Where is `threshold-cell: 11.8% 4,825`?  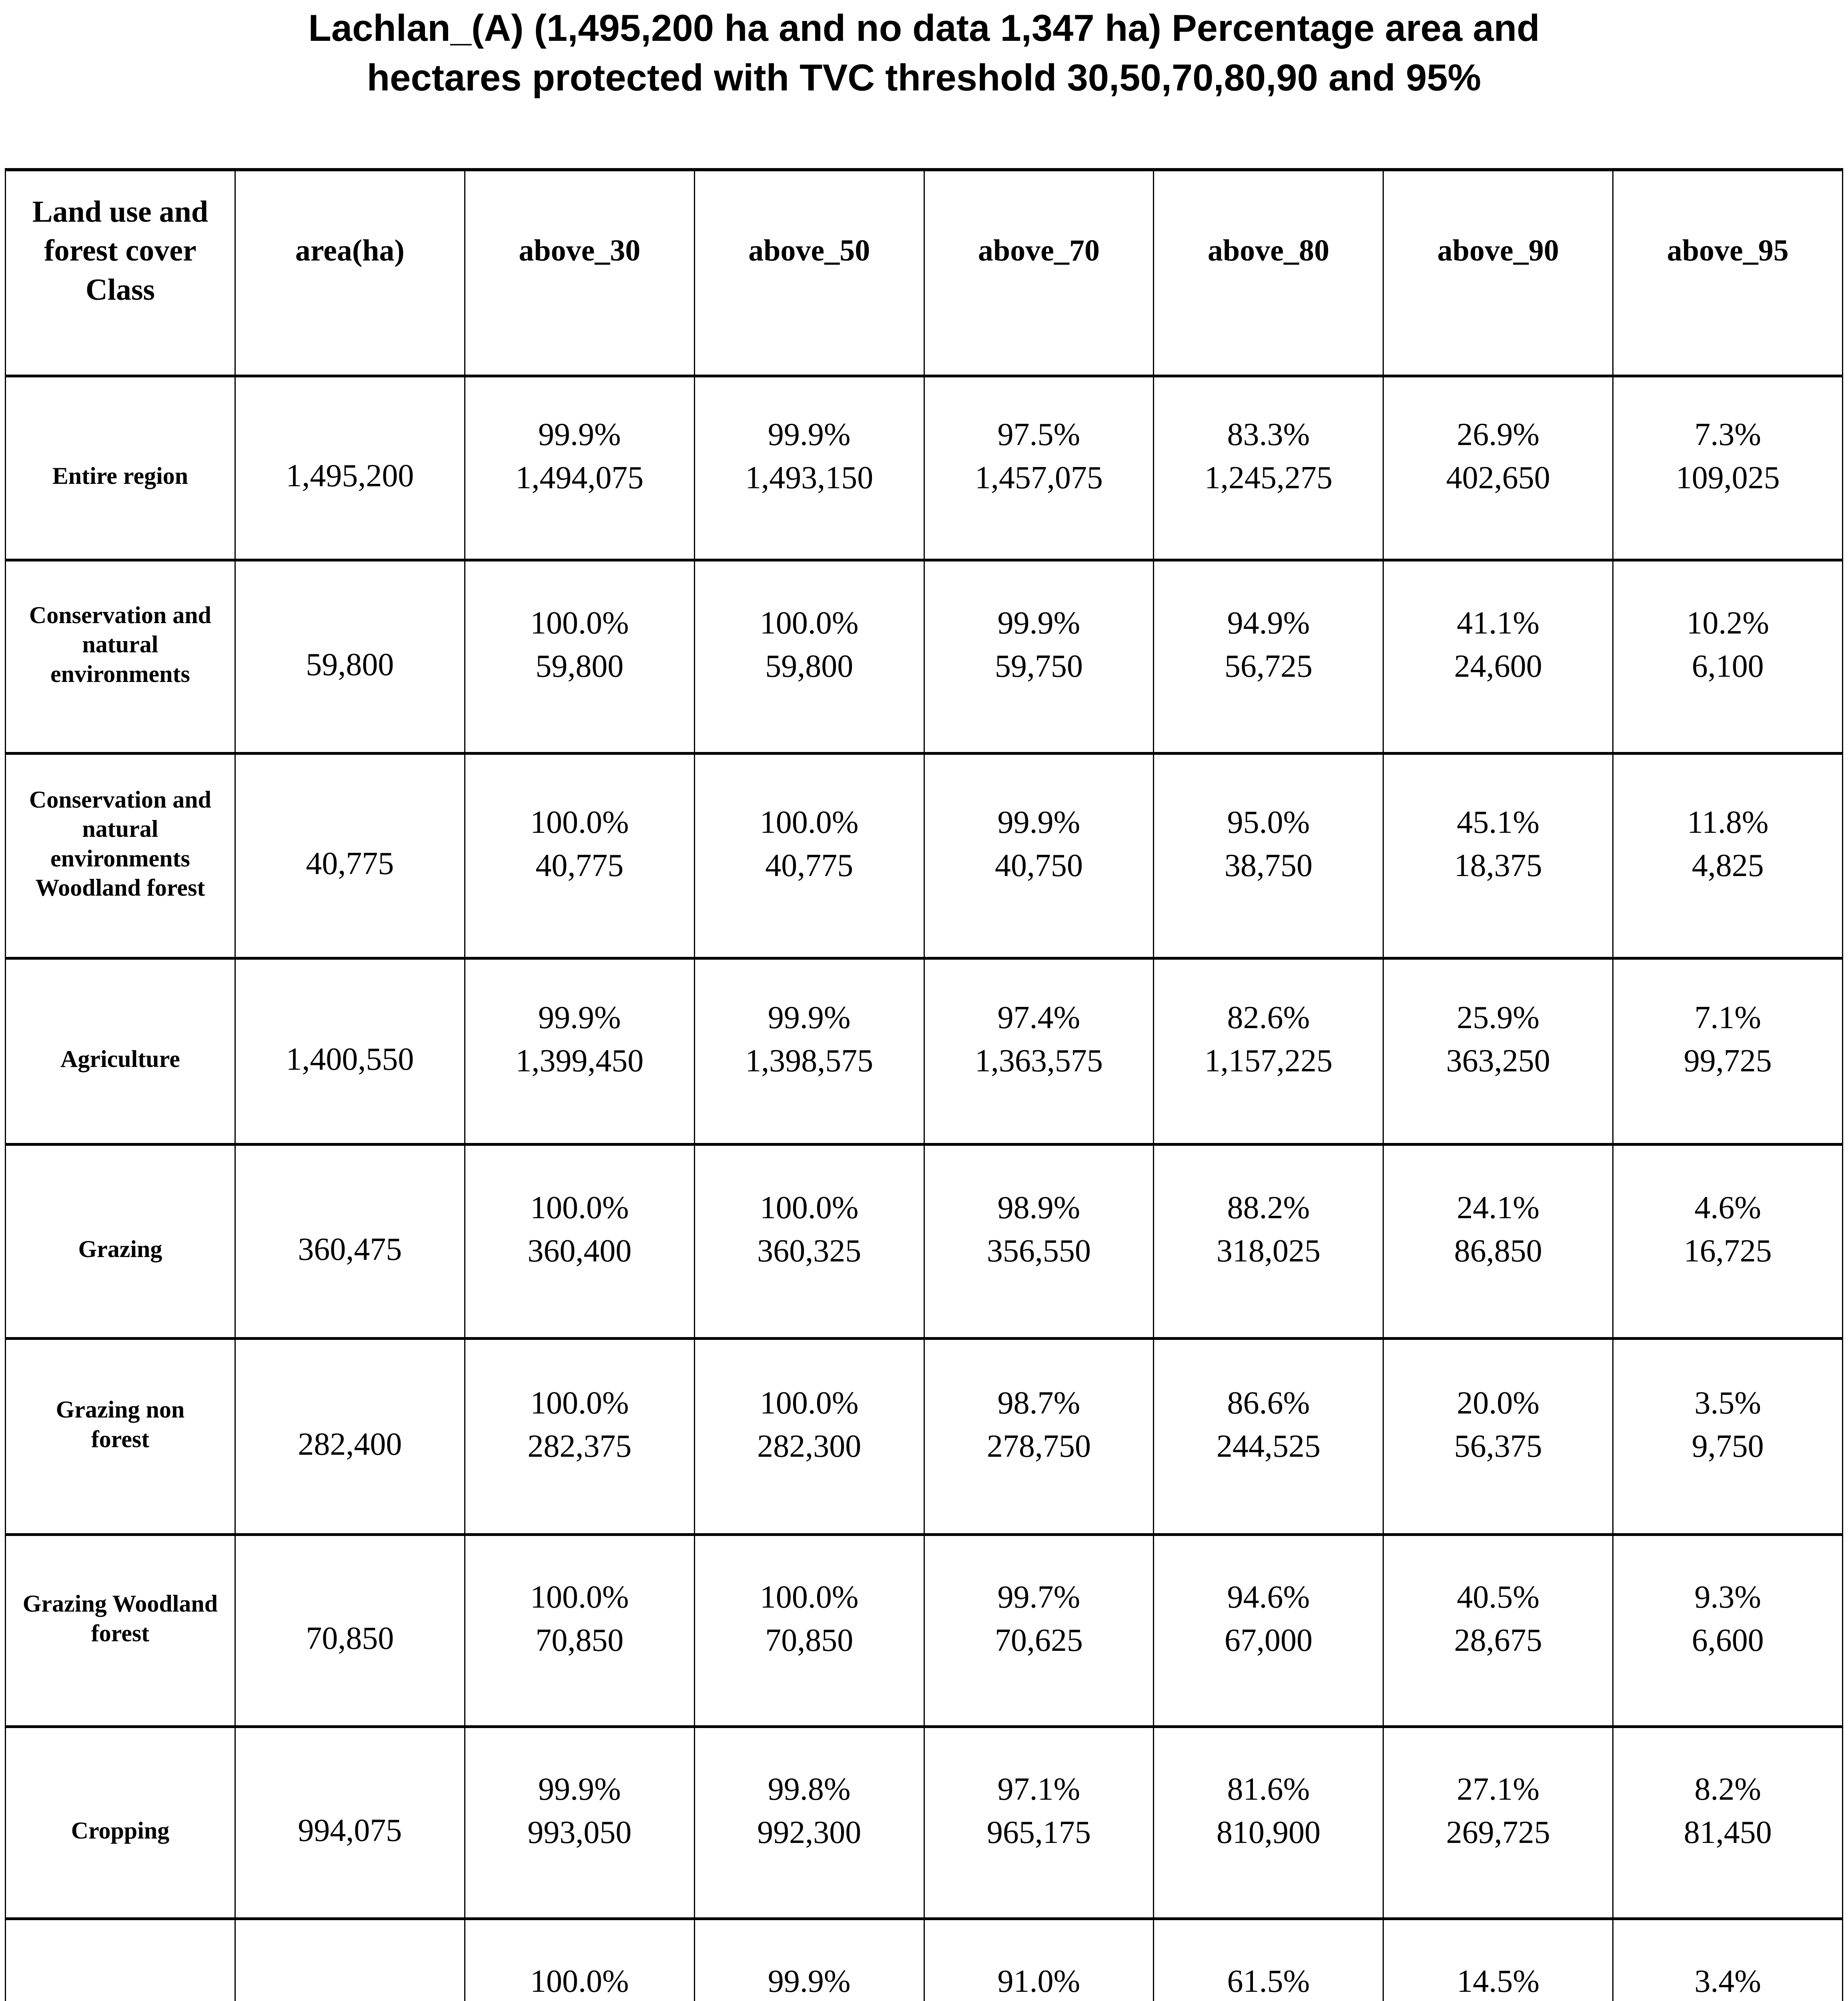
threshold-cell: 11.8% 4,825 is located at coordinates (1727, 856).